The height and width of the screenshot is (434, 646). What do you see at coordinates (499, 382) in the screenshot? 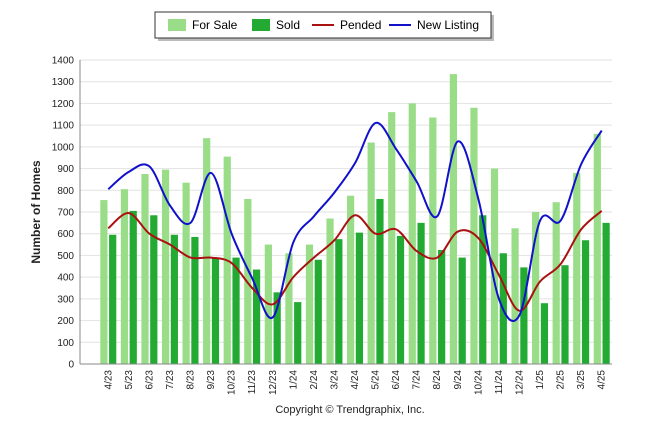
I see `x-tick-label: 11/24` at bounding box center [499, 382].